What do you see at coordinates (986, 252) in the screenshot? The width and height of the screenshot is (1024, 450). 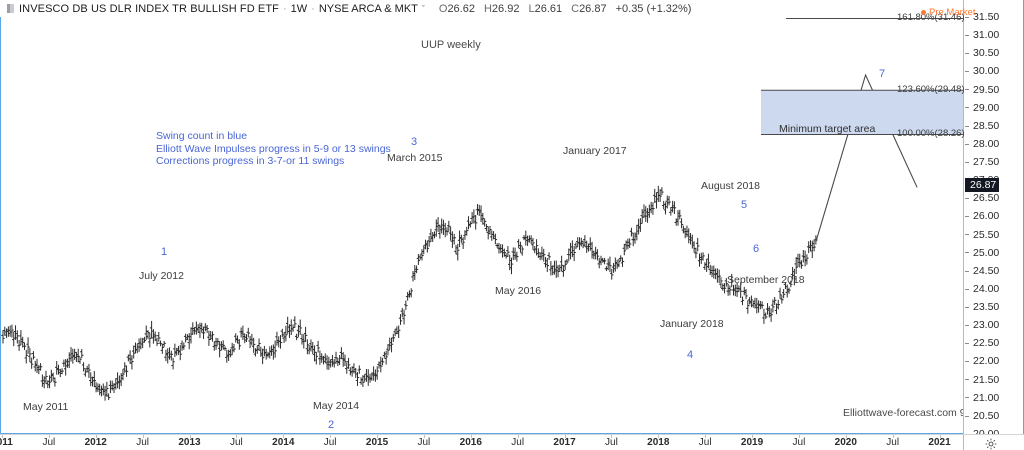 I see `price-tick-label: 25.00` at bounding box center [986, 252].